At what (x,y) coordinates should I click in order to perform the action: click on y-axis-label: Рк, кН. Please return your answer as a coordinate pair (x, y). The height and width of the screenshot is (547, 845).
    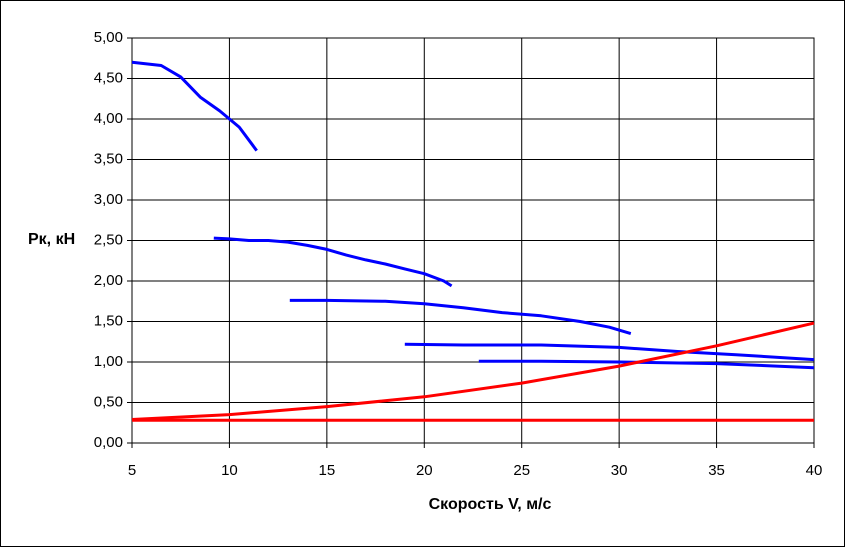
    Looking at the image, I should click on (51, 239).